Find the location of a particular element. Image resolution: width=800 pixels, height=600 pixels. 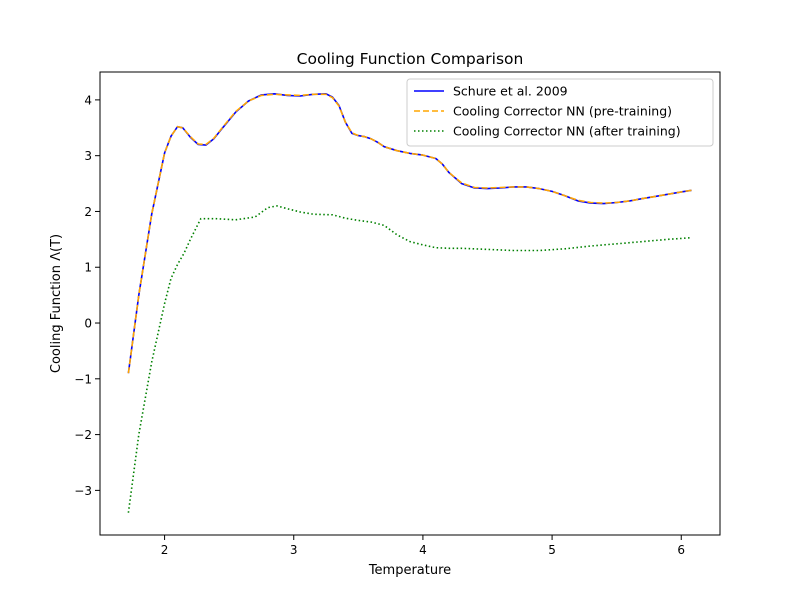

x-tick-label: 4 is located at coordinates (423, 550).